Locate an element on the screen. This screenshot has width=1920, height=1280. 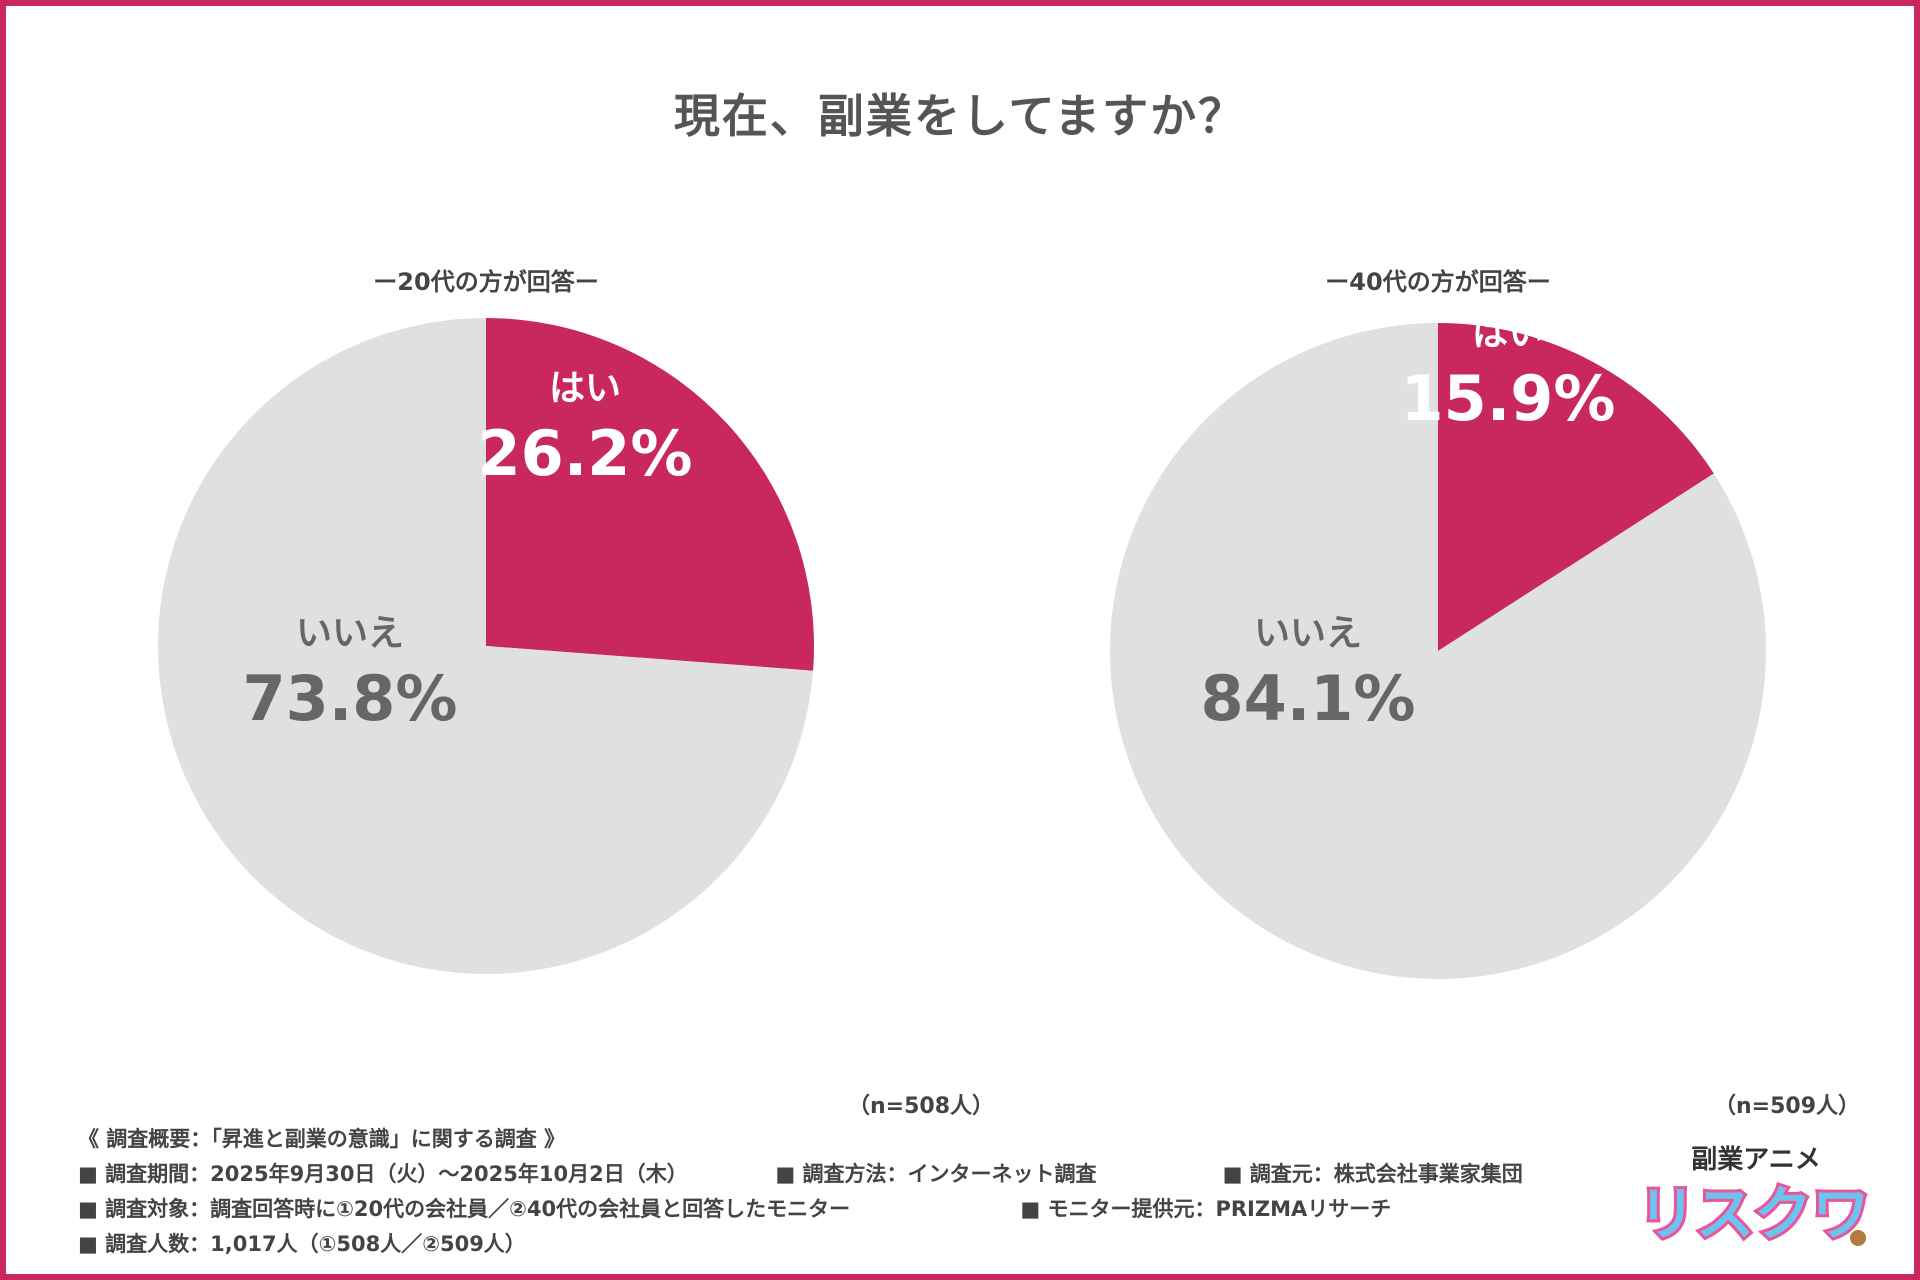
chart-1-slice-yes is located at coordinates (650, 494).